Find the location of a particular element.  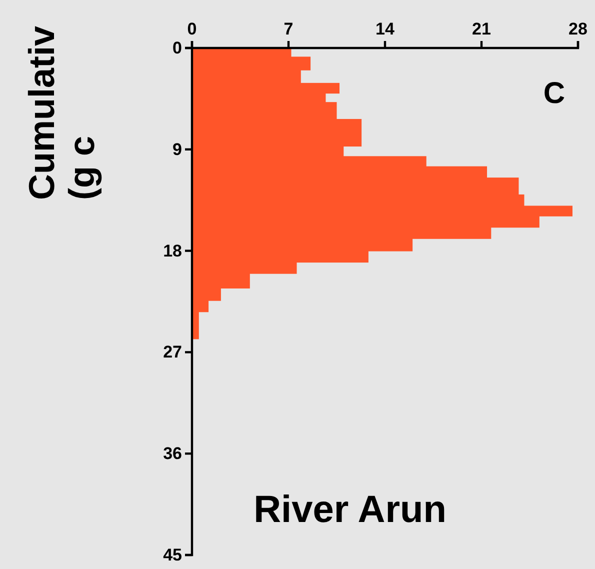

y-tick-label: 27 is located at coordinates (172, 352).